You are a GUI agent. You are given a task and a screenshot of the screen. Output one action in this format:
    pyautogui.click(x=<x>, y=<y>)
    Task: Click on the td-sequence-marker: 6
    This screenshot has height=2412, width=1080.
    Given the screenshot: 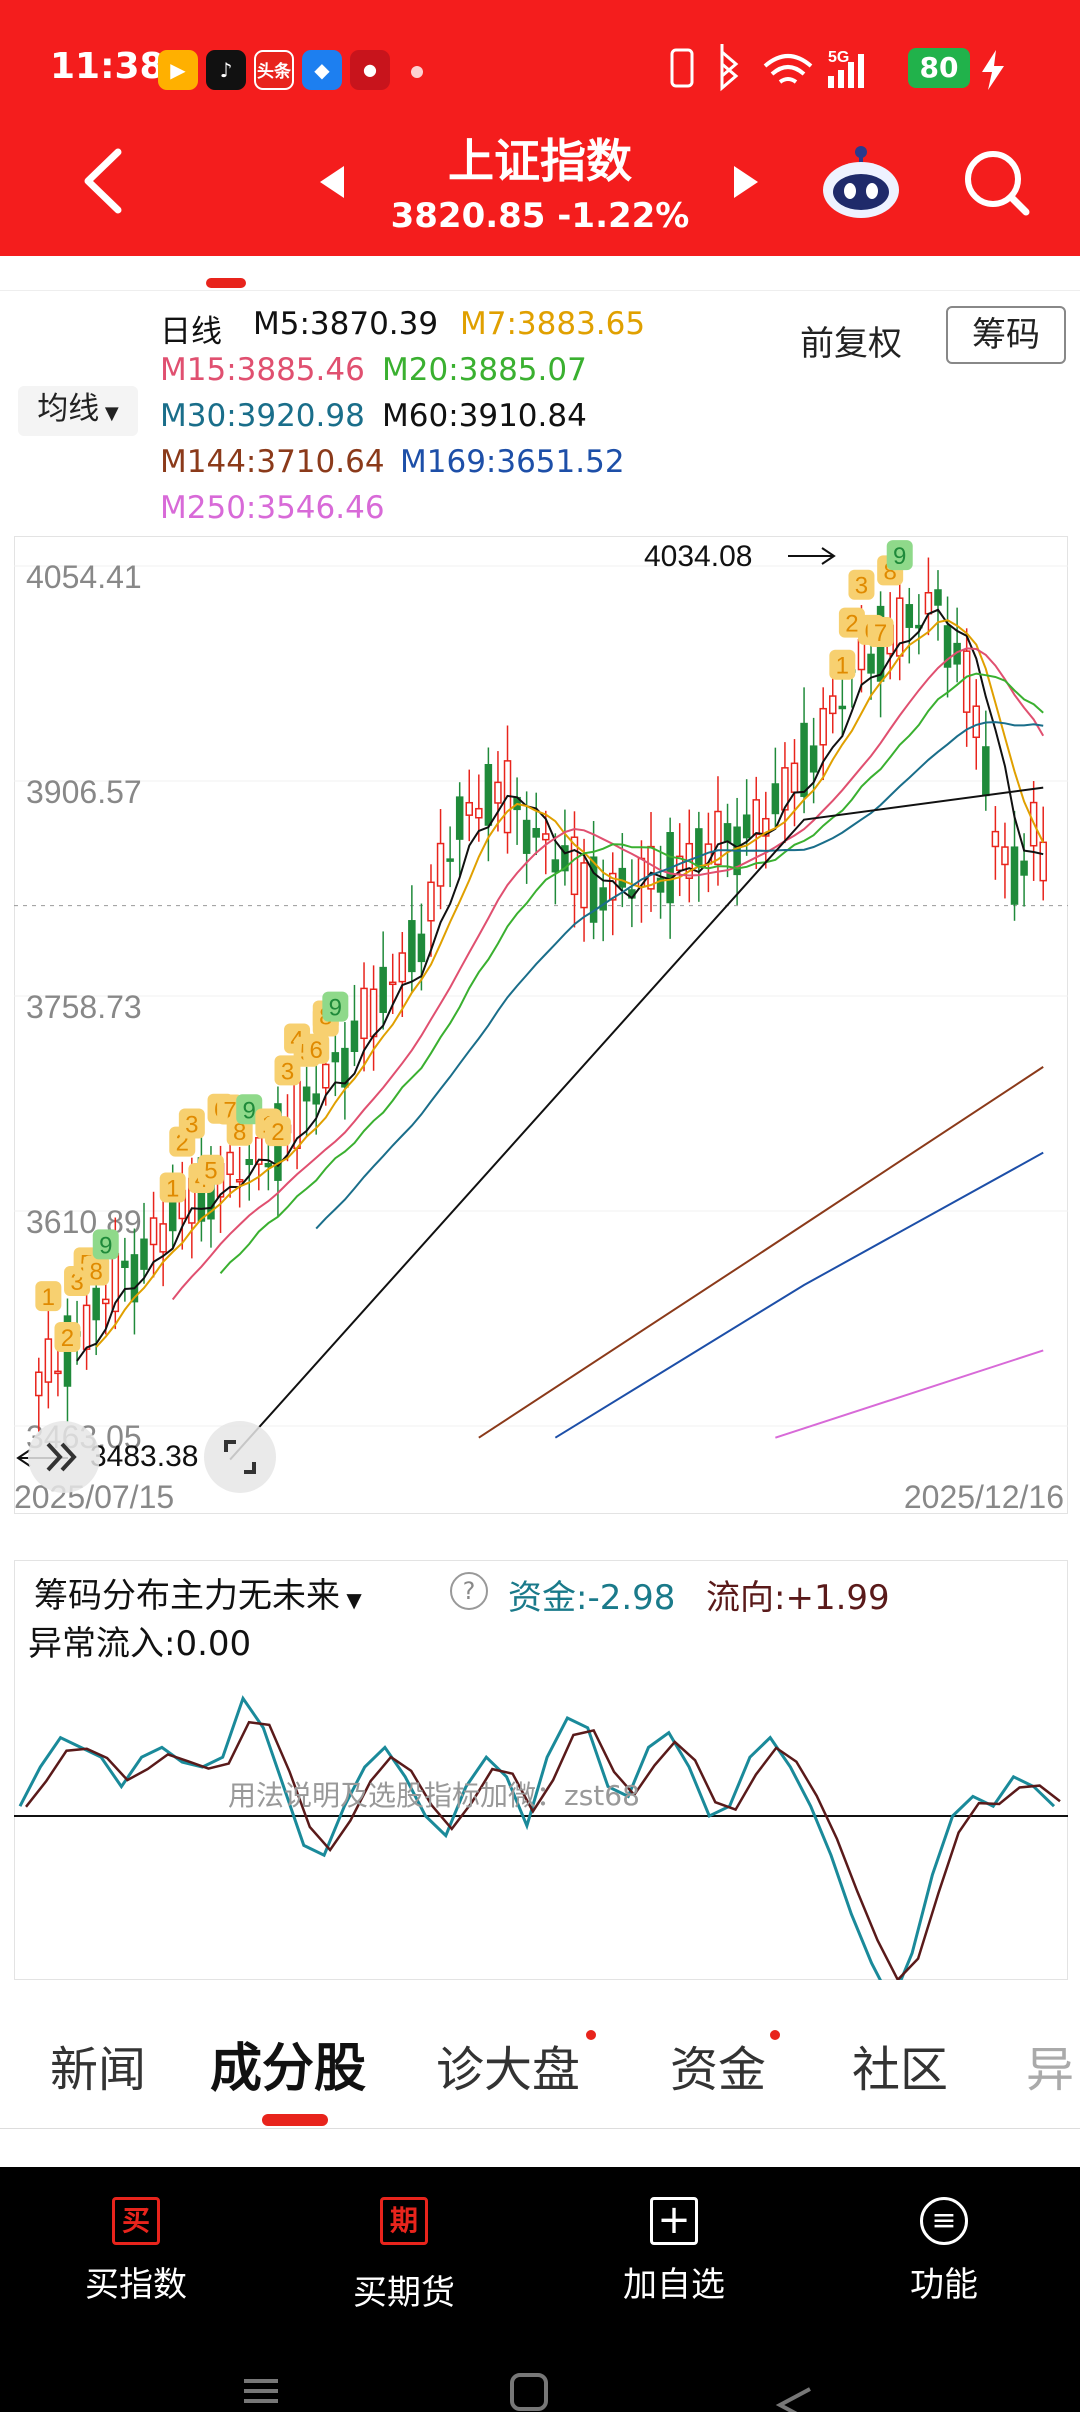 What is the action you would take?
    pyautogui.click(x=316, y=1048)
    